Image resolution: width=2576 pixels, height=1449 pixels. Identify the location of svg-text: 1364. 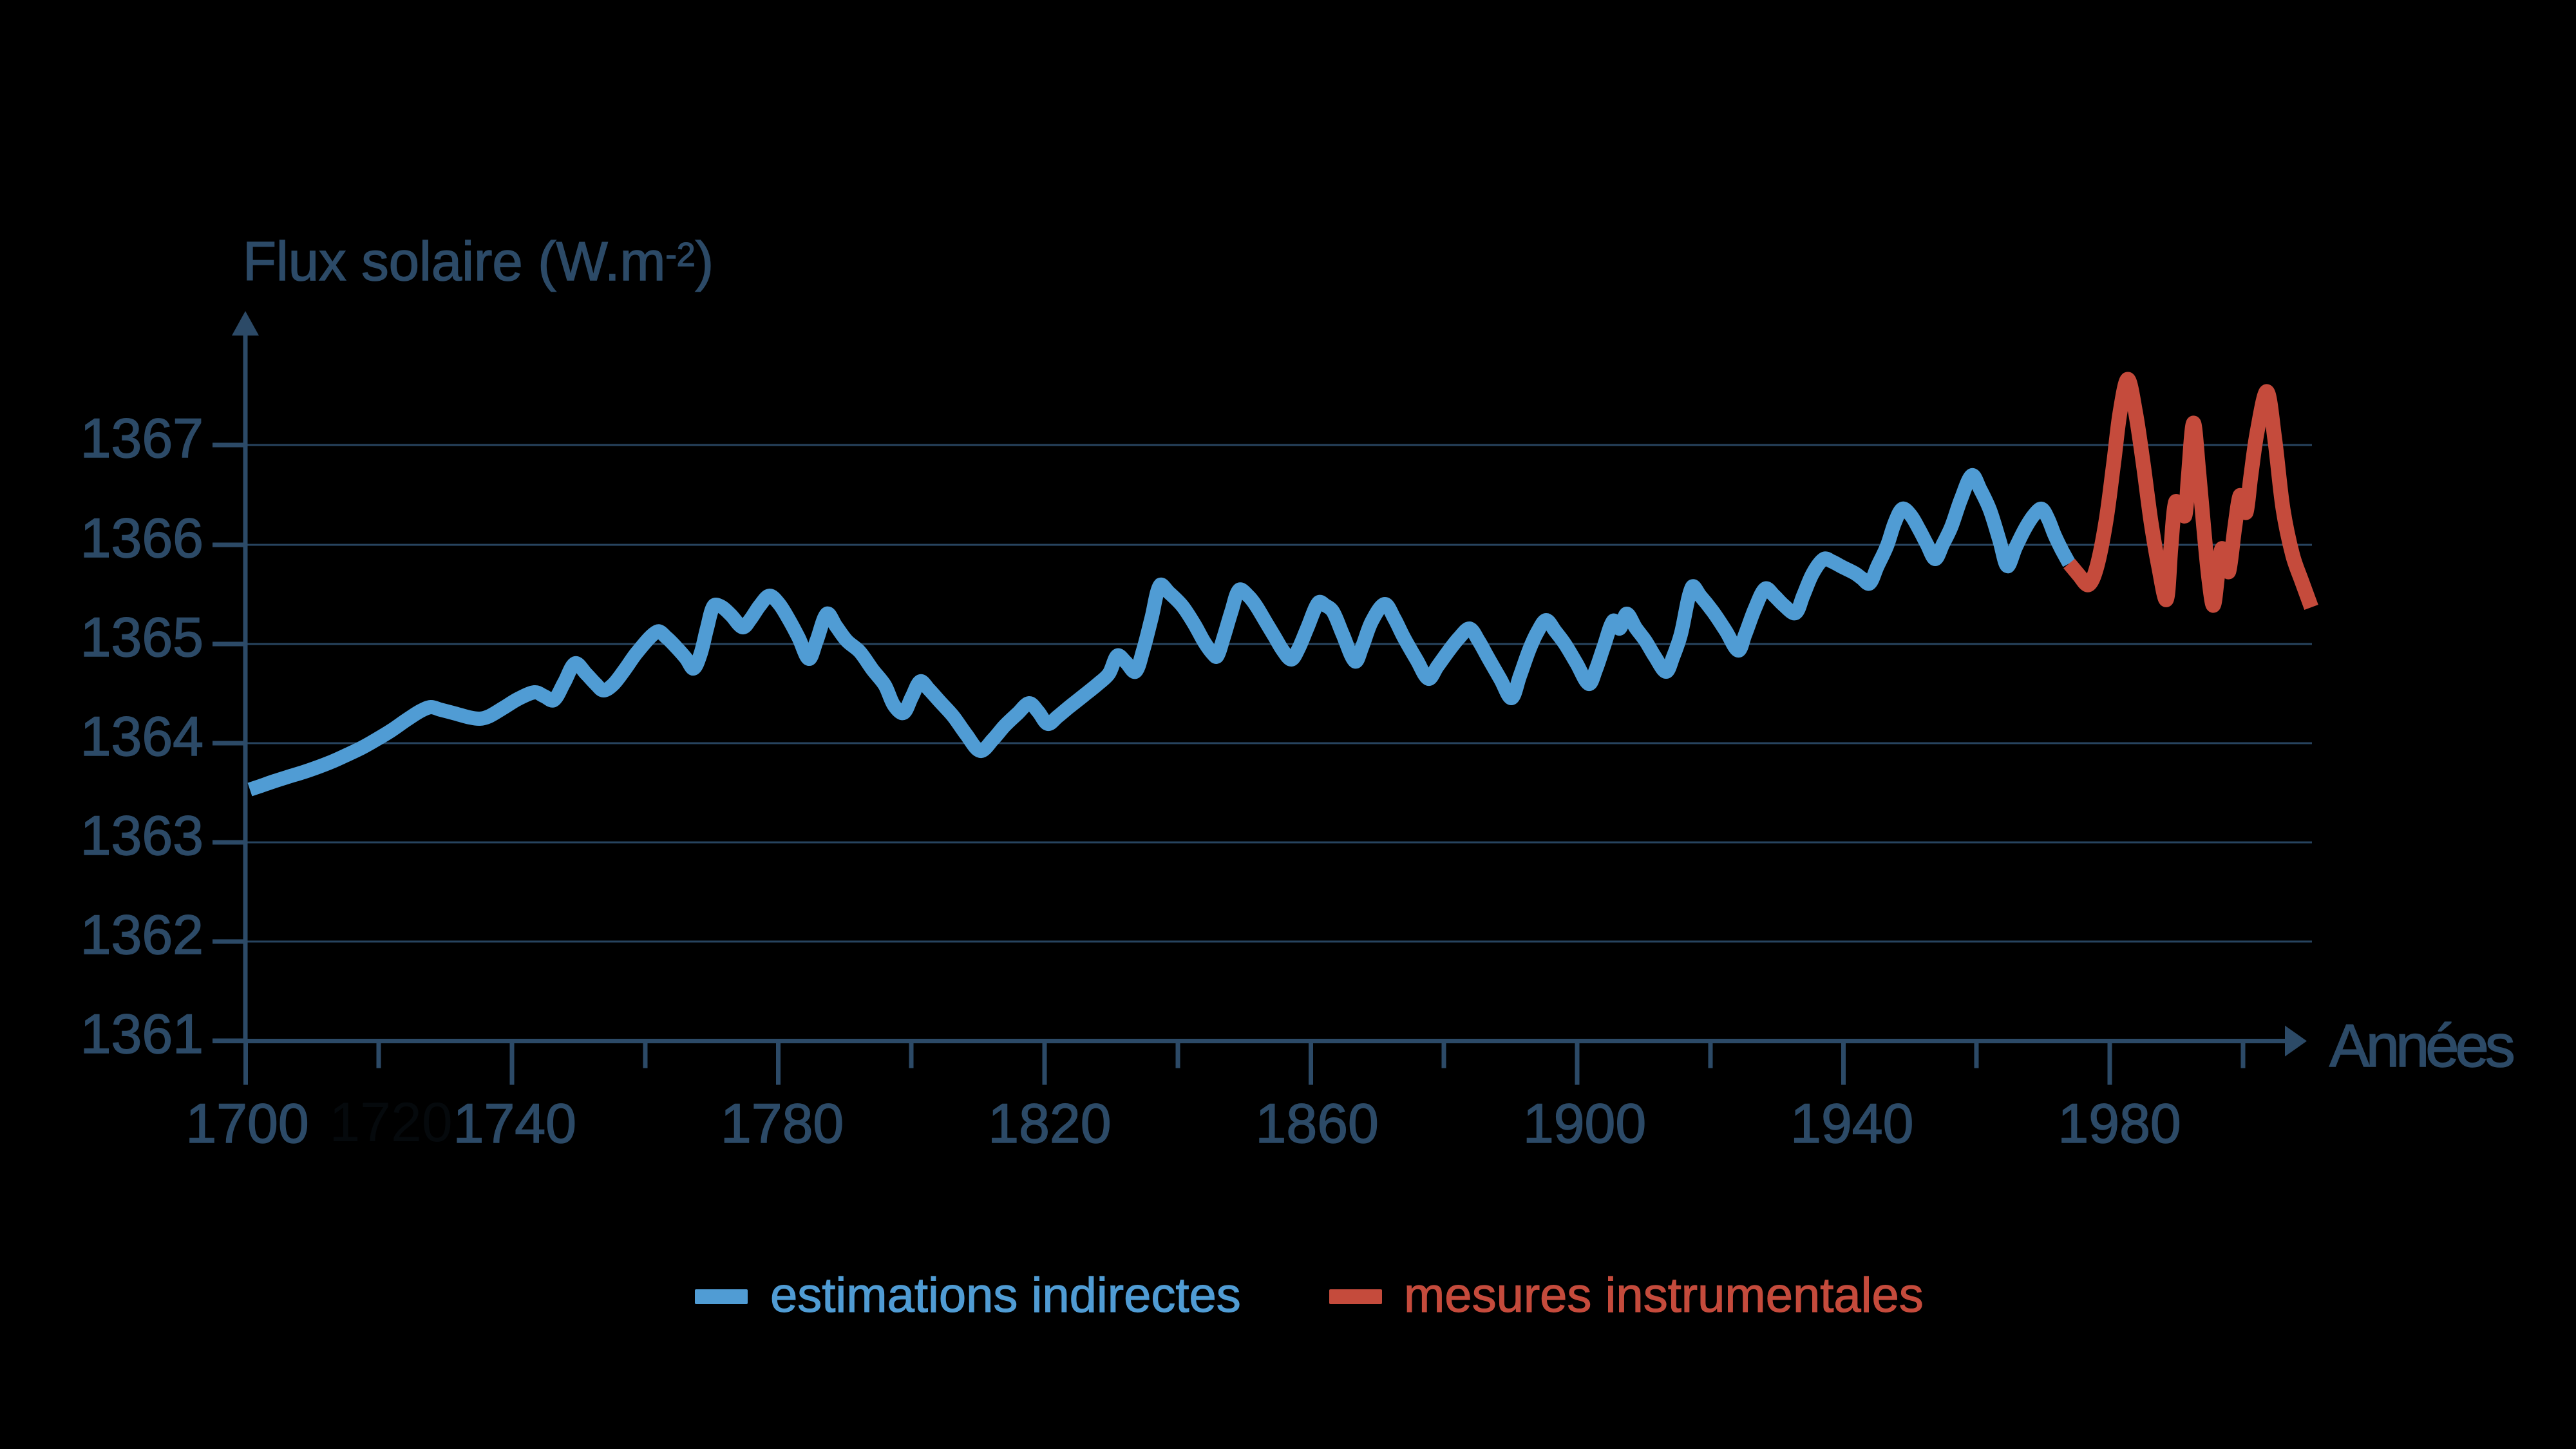
(142, 737).